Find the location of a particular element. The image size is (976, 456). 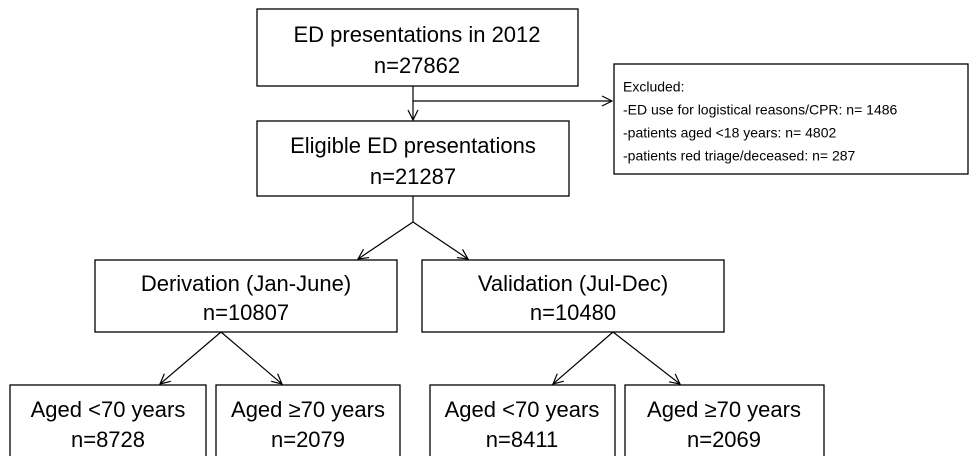

node-label: Derivation (Jan-June) is located at coordinates (246, 283).